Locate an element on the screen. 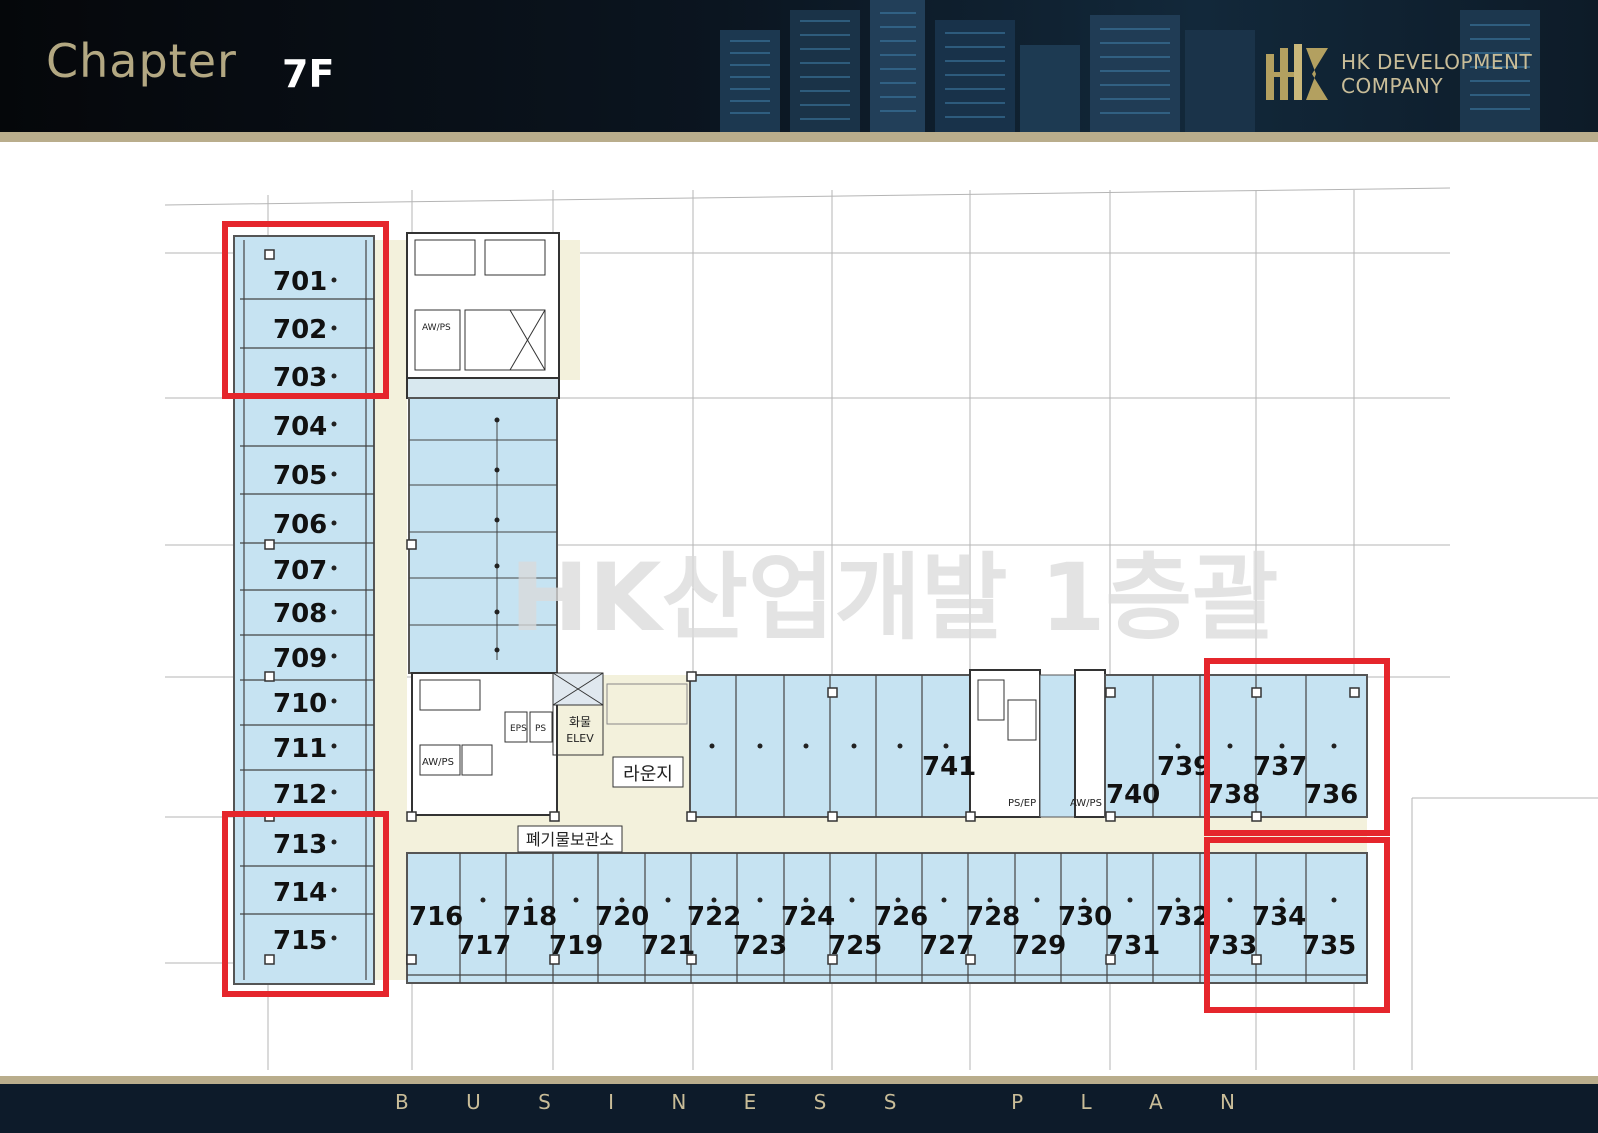  east-wing-labels: 741 739 737 740 738 736 is located at coordinates (1140, 781).